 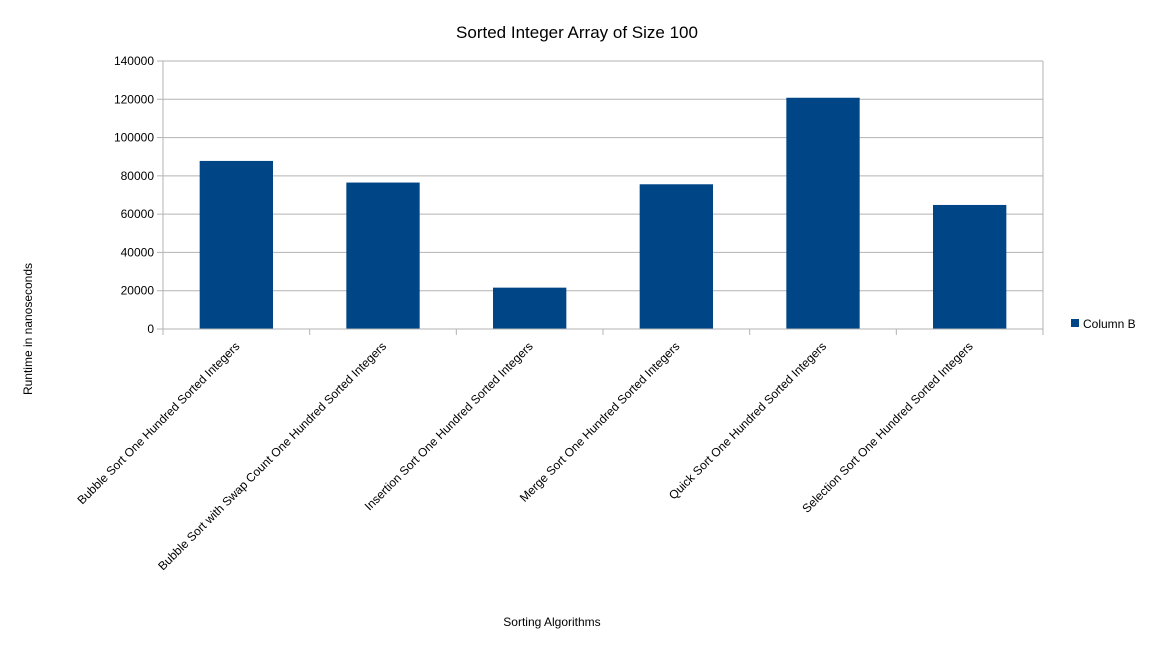 What do you see at coordinates (1075, 323) in the screenshot?
I see `legend-swatch` at bounding box center [1075, 323].